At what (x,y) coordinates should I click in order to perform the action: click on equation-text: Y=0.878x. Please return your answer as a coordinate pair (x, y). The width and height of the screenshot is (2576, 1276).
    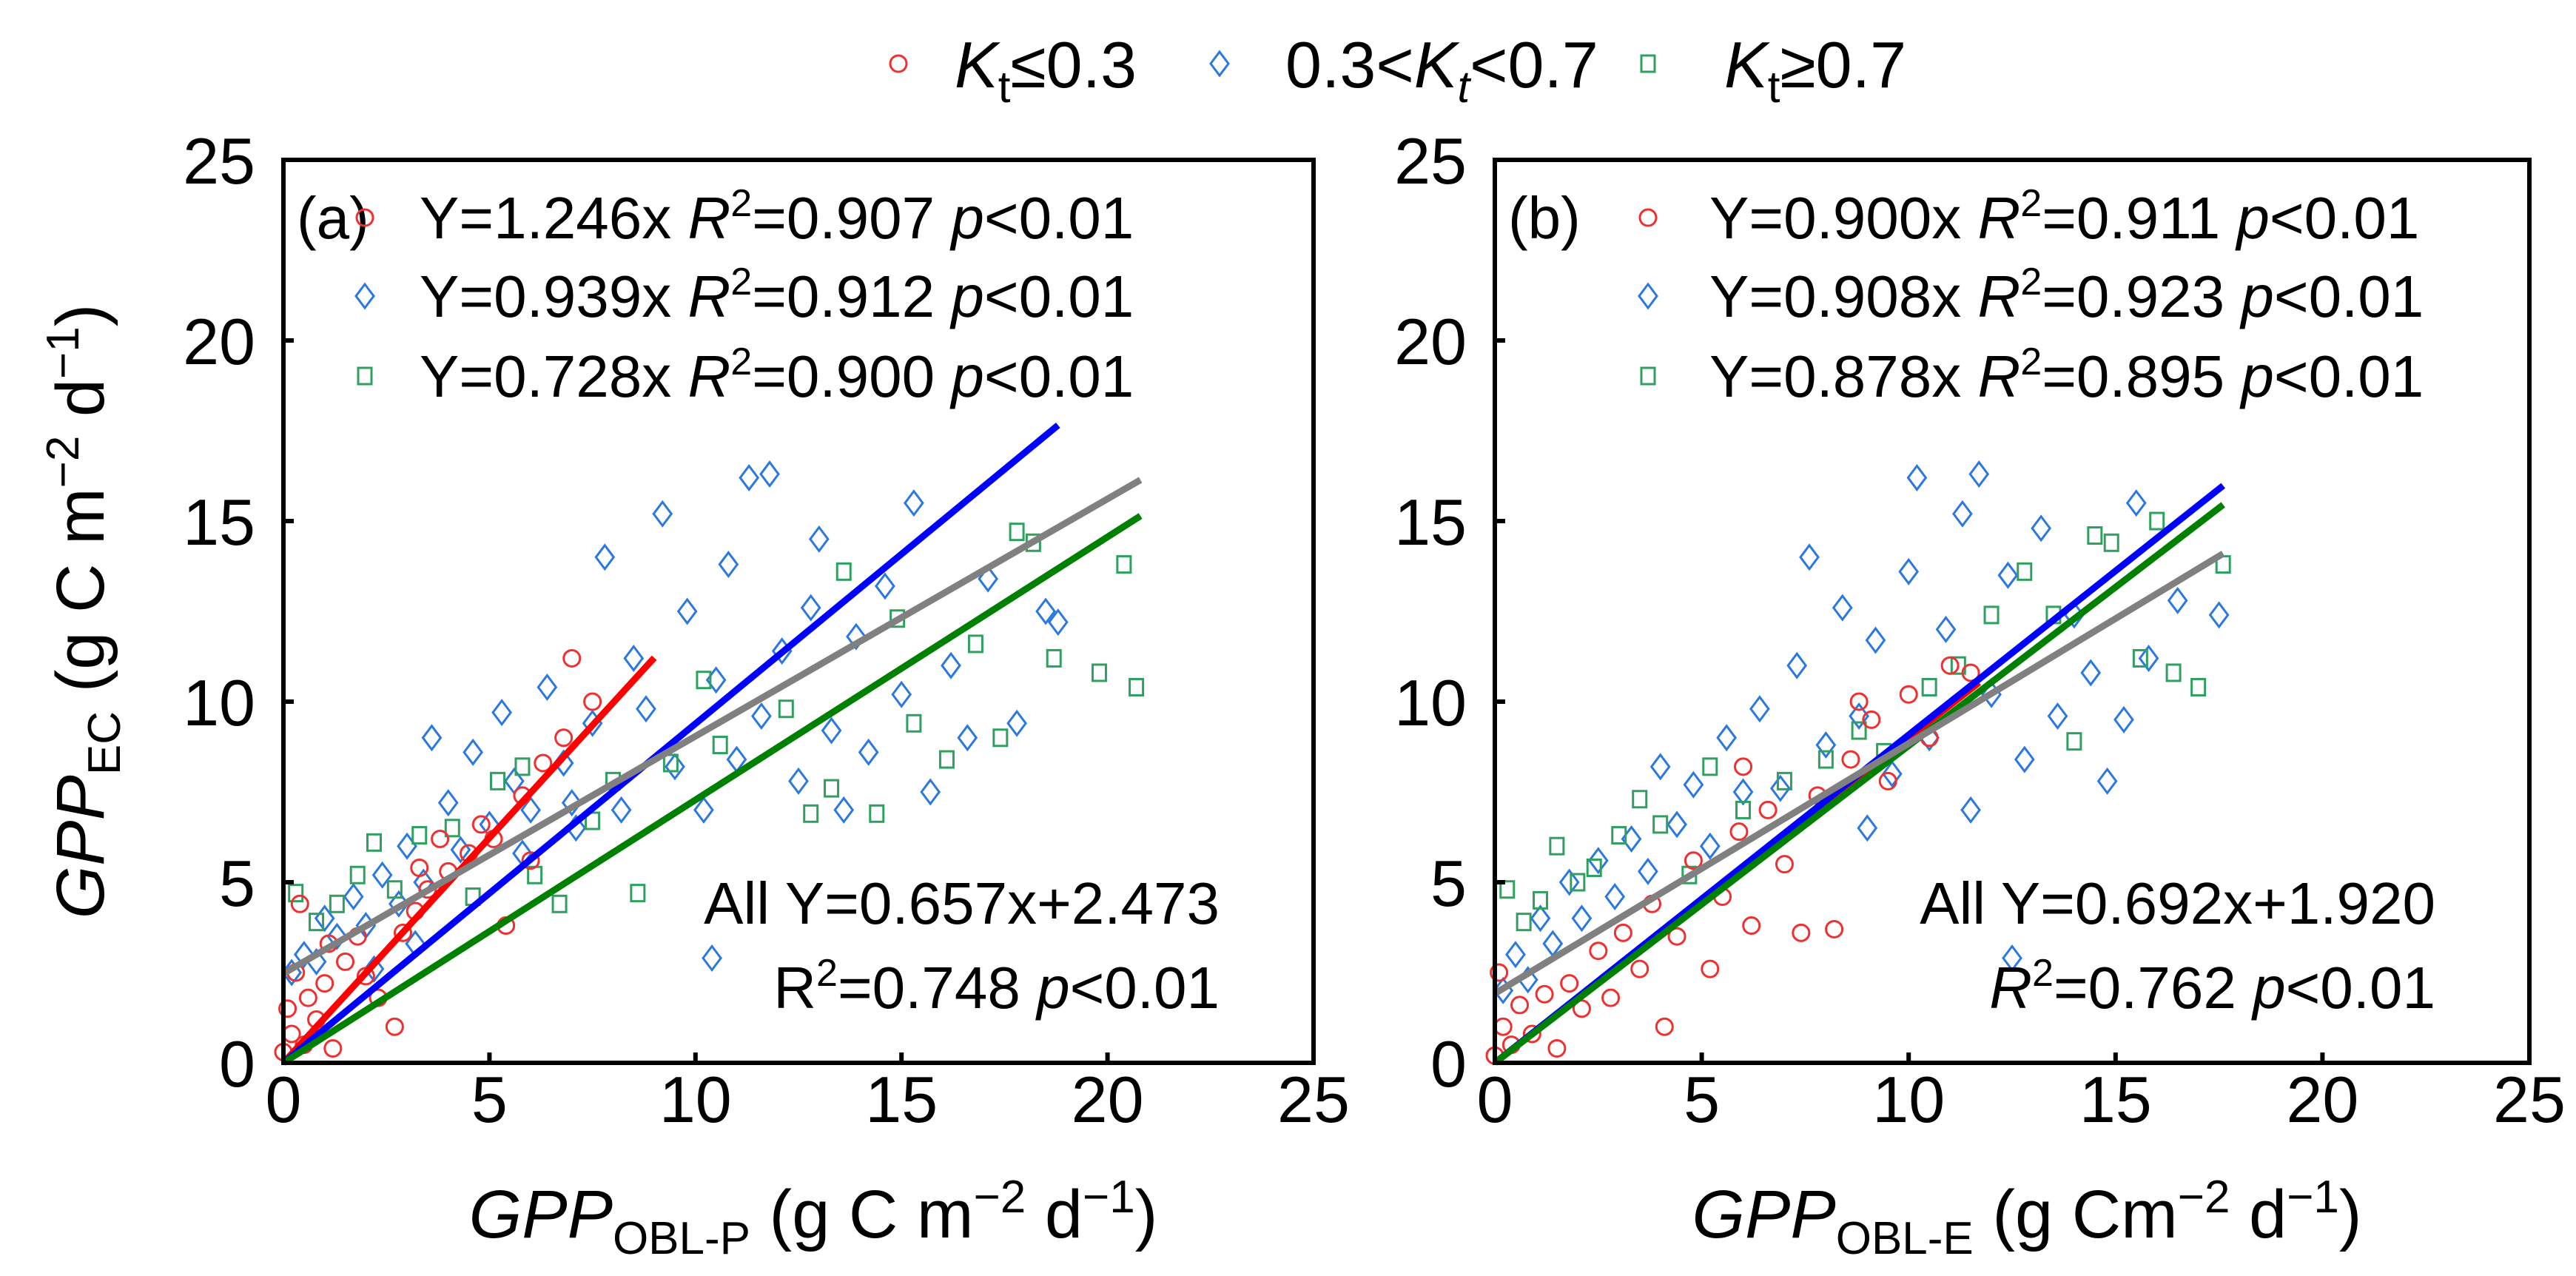
    Looking at the image, I should click on (1843, 376).